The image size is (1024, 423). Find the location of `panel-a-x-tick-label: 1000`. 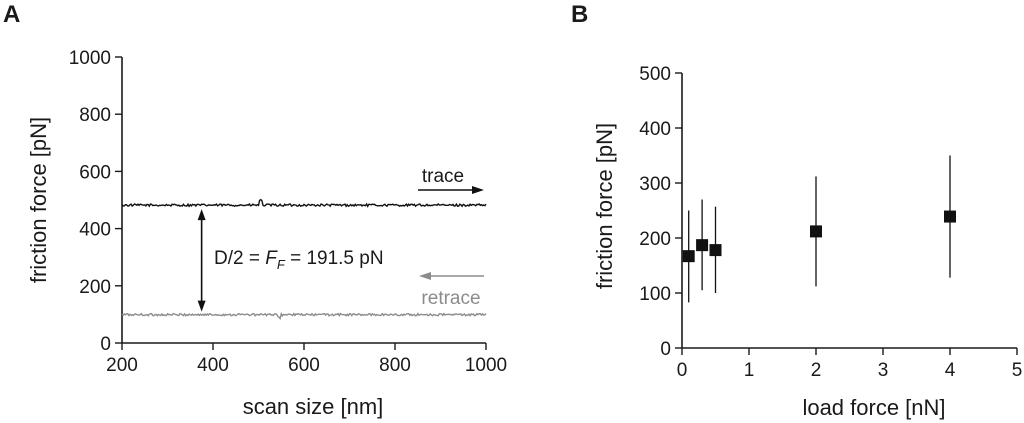

panel-a-x-tick-label: 1000 is located at coordinates (486, 365).